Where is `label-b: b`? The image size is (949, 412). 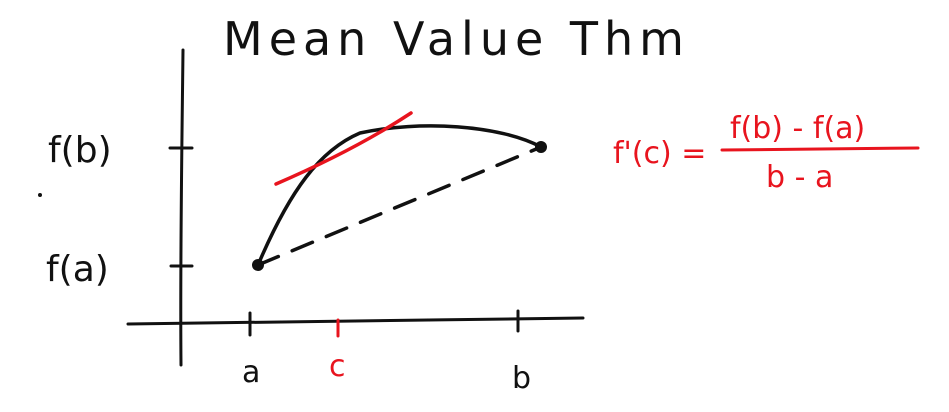
label-b: b is located at coordinates (521, 378).